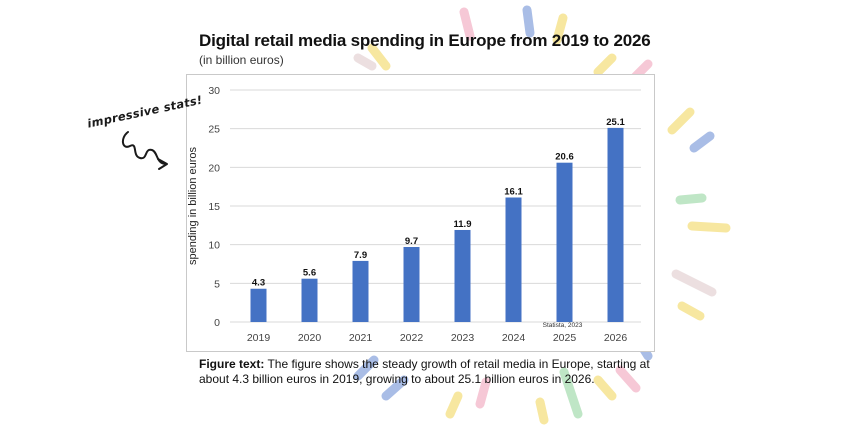 This screenshot has width=855, height=430. What do you see at coordinates (412, 338) in the screenshot?
I see `x-tick-label: 2022` at bounding box center [412, 338].